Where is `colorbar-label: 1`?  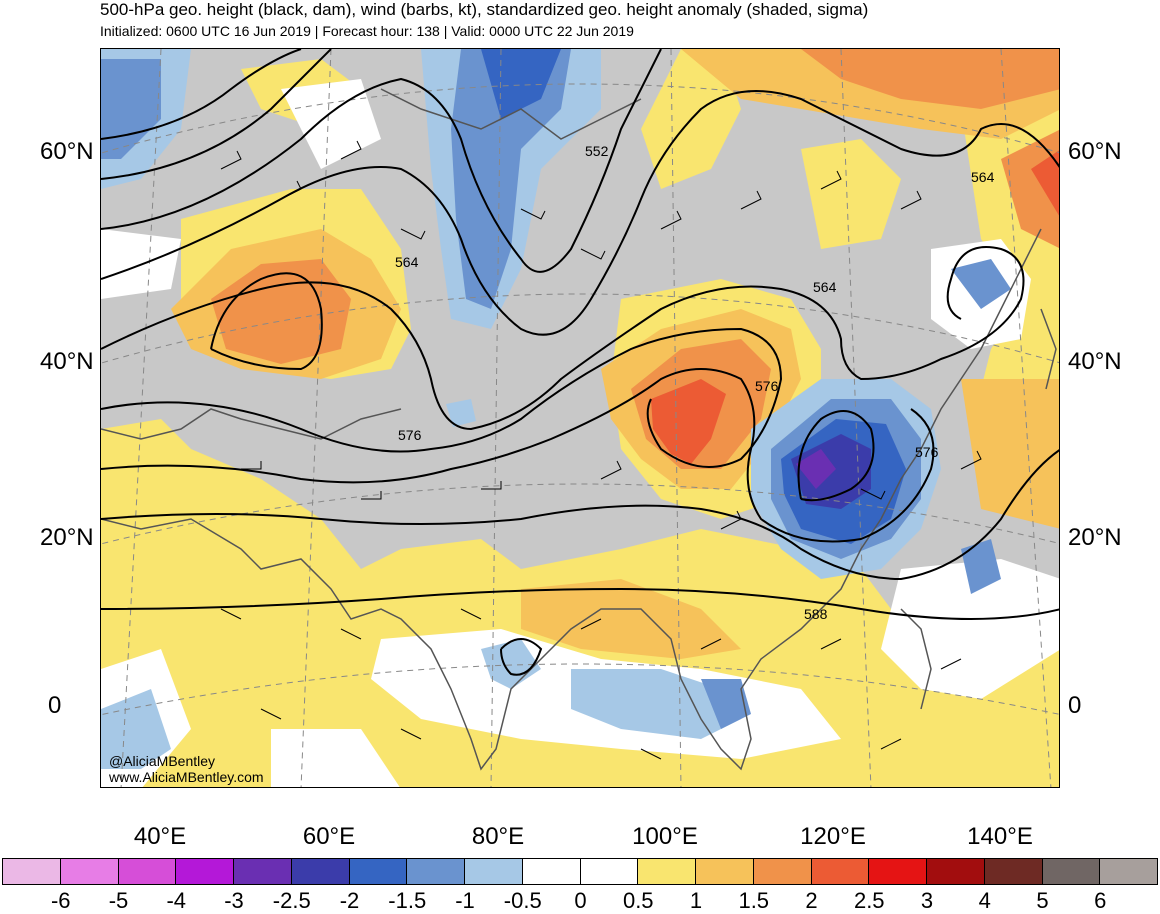
colorbar-label: 1 is located at coordinates (696, 900).